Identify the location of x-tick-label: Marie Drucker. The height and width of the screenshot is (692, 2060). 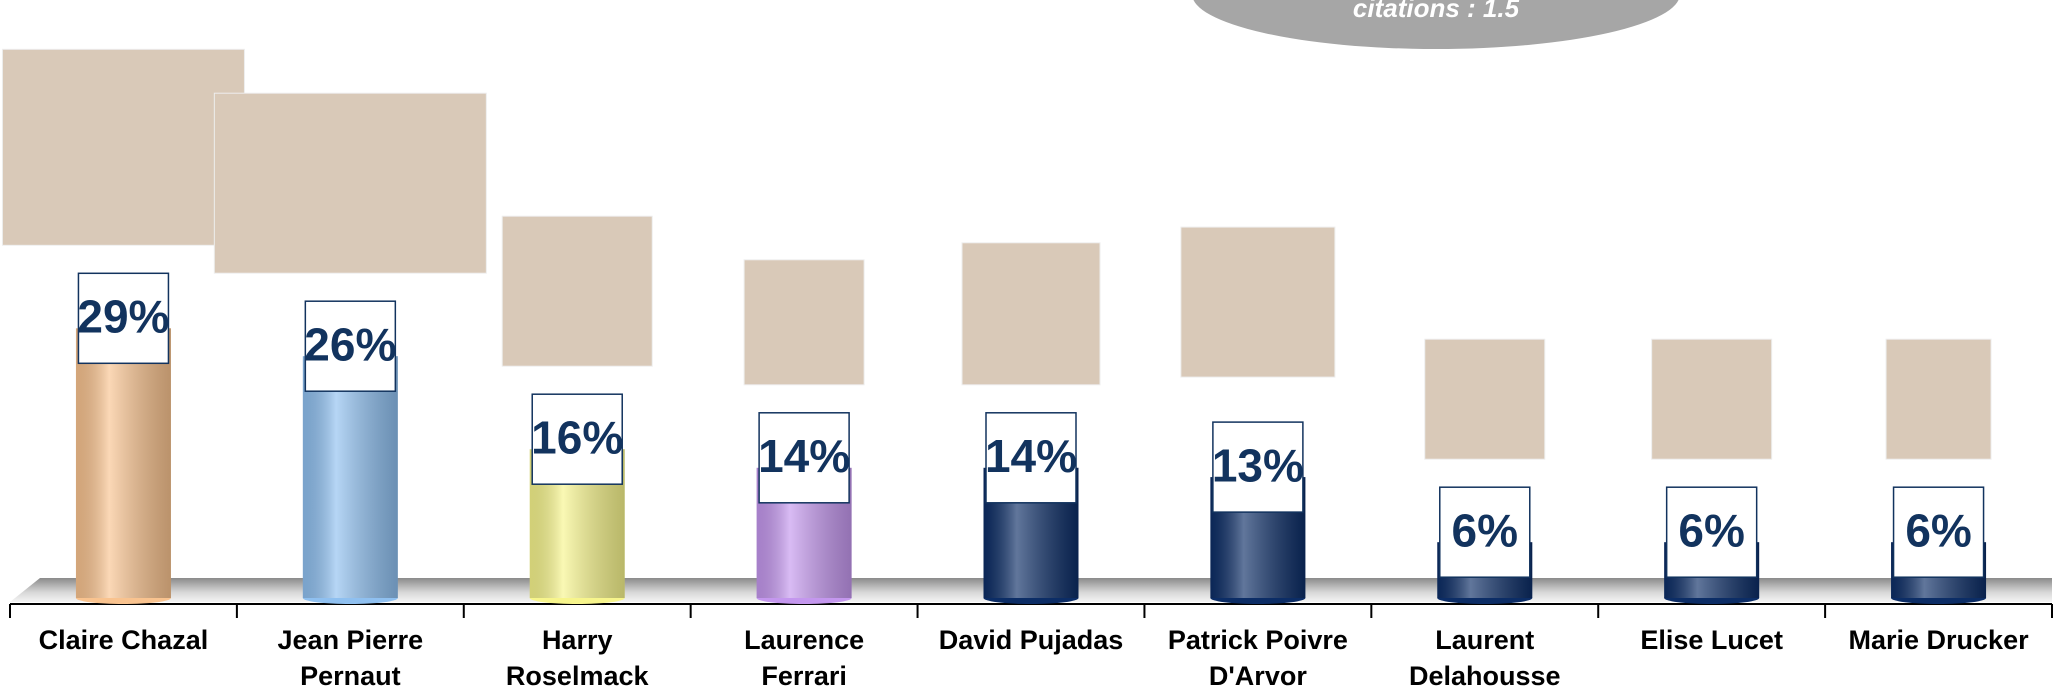
(1938, 640).